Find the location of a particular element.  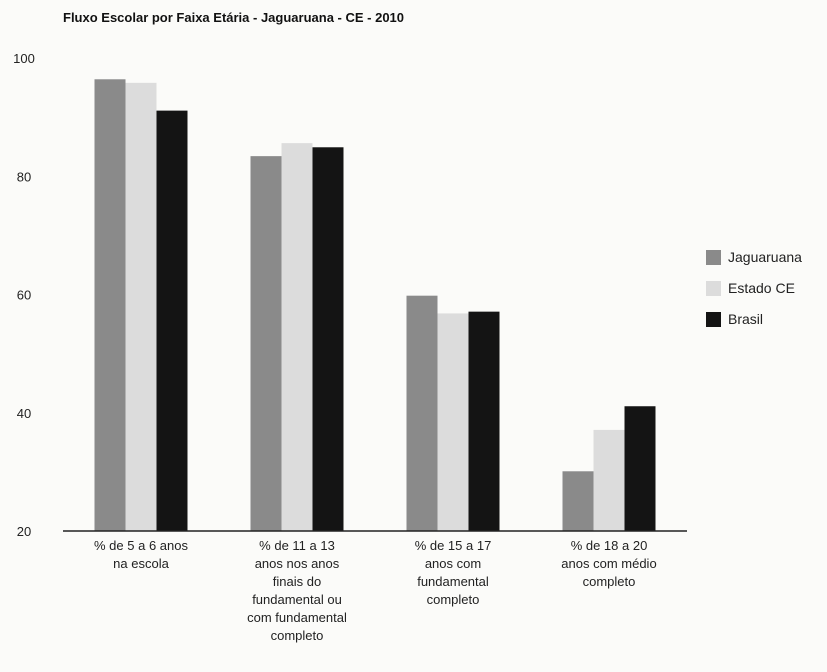

legend: Jaguaruana Estado CE Brasil is located at coordinates (754, 288).